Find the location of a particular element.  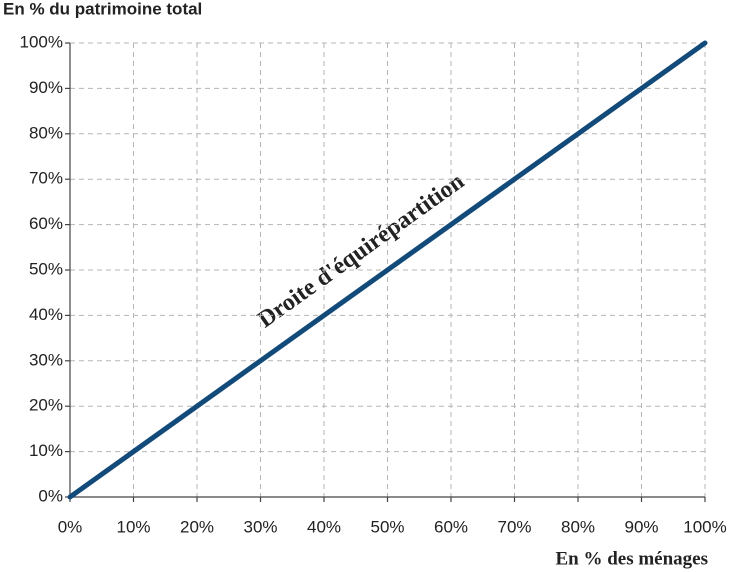

x-tick-label: 0% is located at coordinates (70, 526).